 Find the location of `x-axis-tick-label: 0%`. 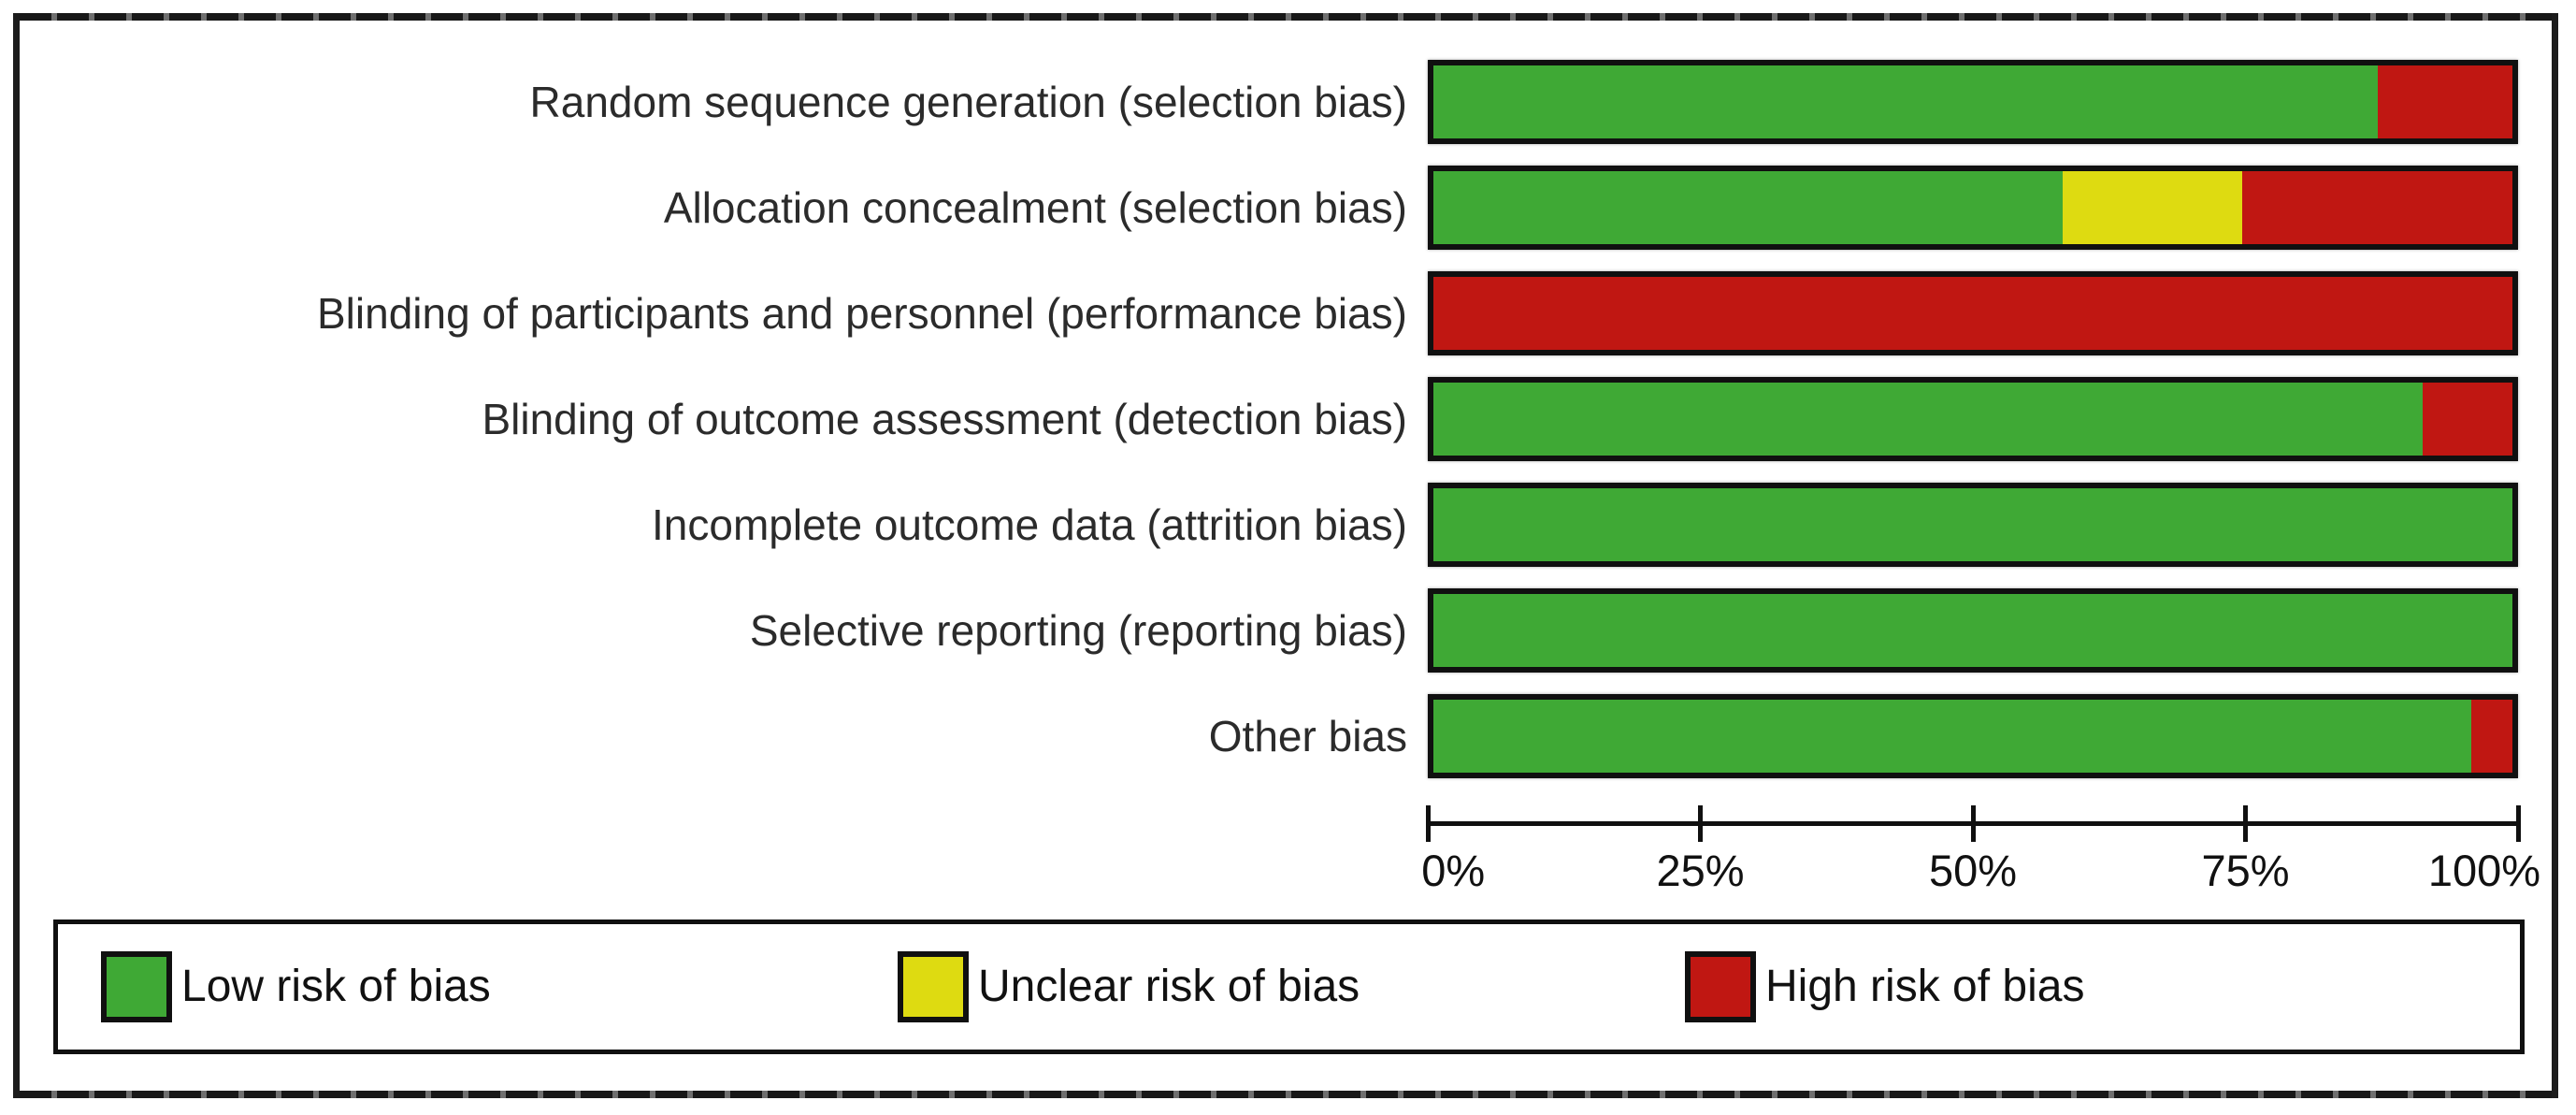

x-axis-tick-label: 0% is located at coordinates (1454, 870).